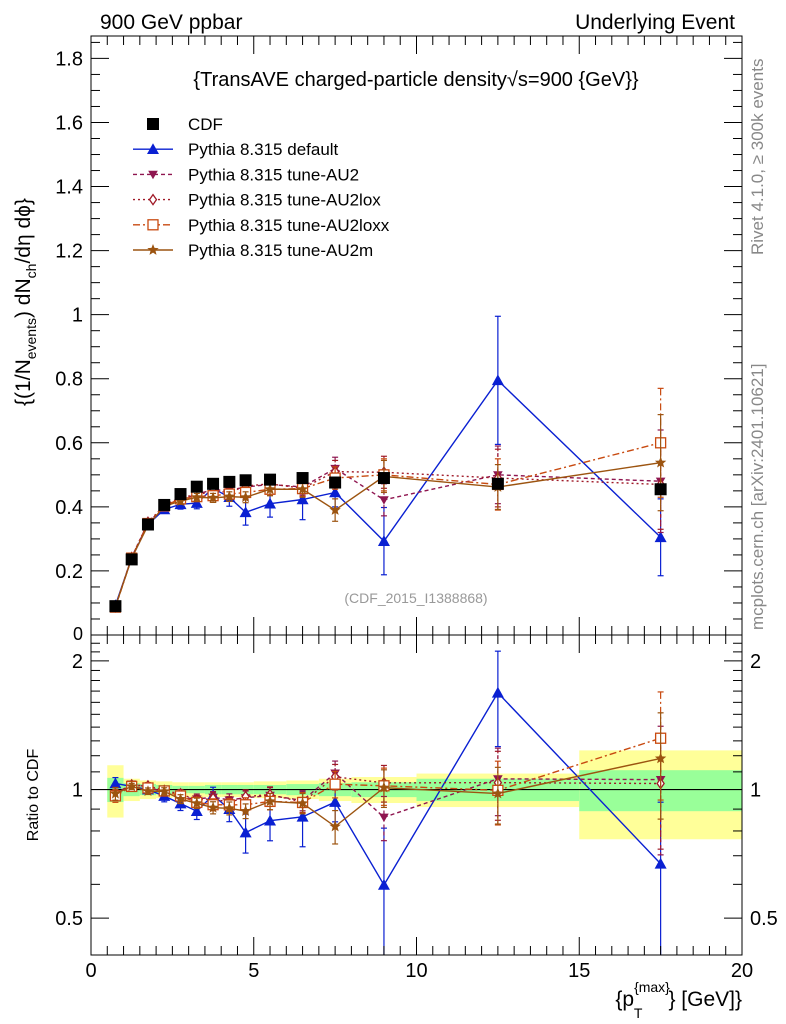  What do you see at coordinates (90, 971) in the screenshot?
I see `x-tick-label: 0` at bounding box center [90, 971].